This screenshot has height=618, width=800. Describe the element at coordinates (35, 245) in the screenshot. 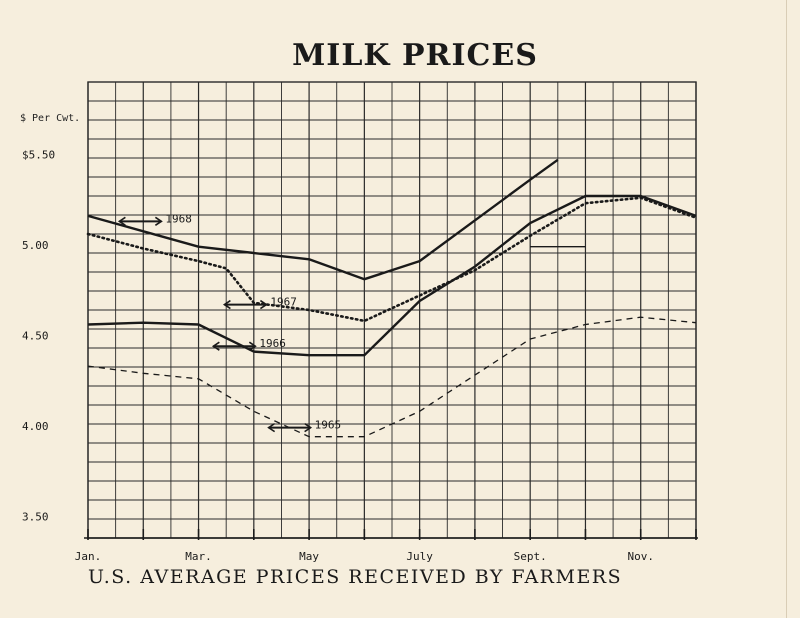

I see `y-tick-label: 5.00` at that location.